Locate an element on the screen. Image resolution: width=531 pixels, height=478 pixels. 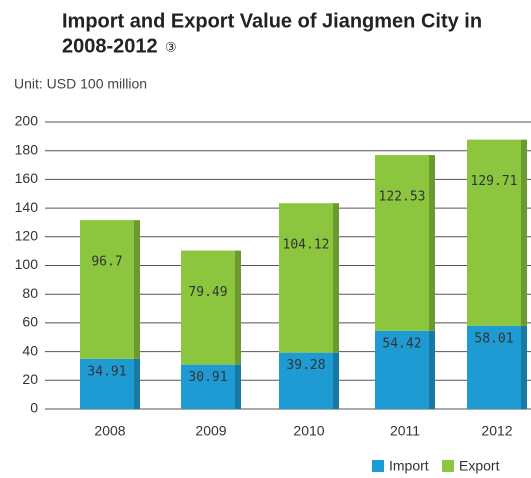
subtitle: Unit: USD 100 million is located at coordinates (80, 84).